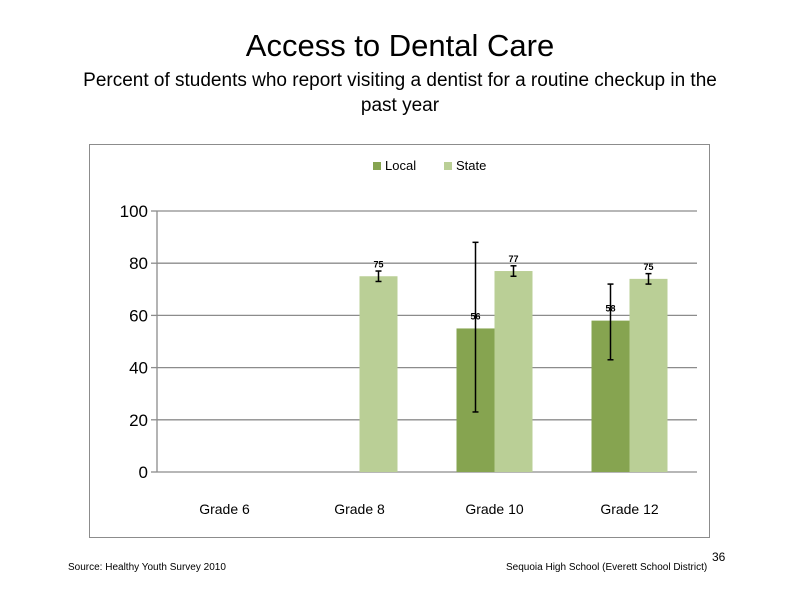 The image size is (800, 600). Describe the element at coordinates (147, 567) in the screenshot. I see `source-note: Source: Healthy Youth Survey 2010` at that location.